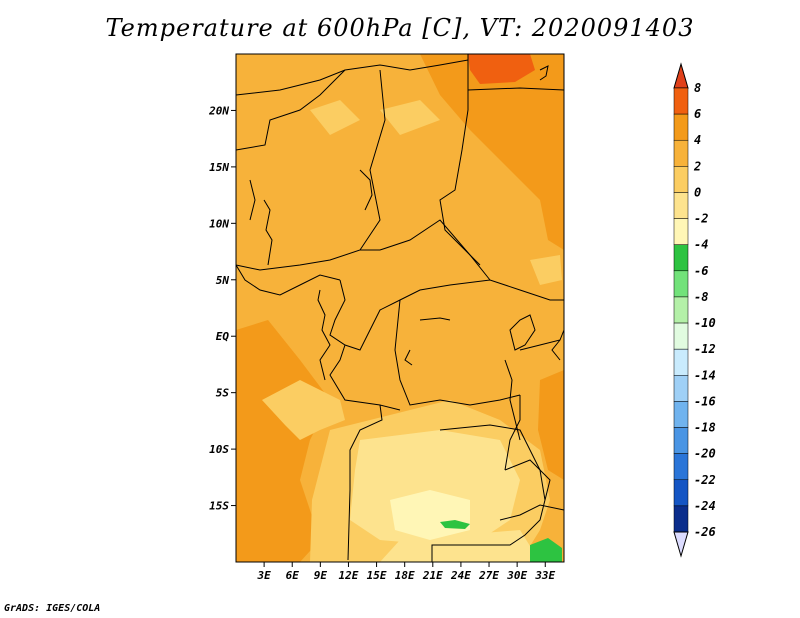 Image resolution: width=800 pixels, height=618 pixels. I want to click on y-tick-label: 15N, so click(219, 167).